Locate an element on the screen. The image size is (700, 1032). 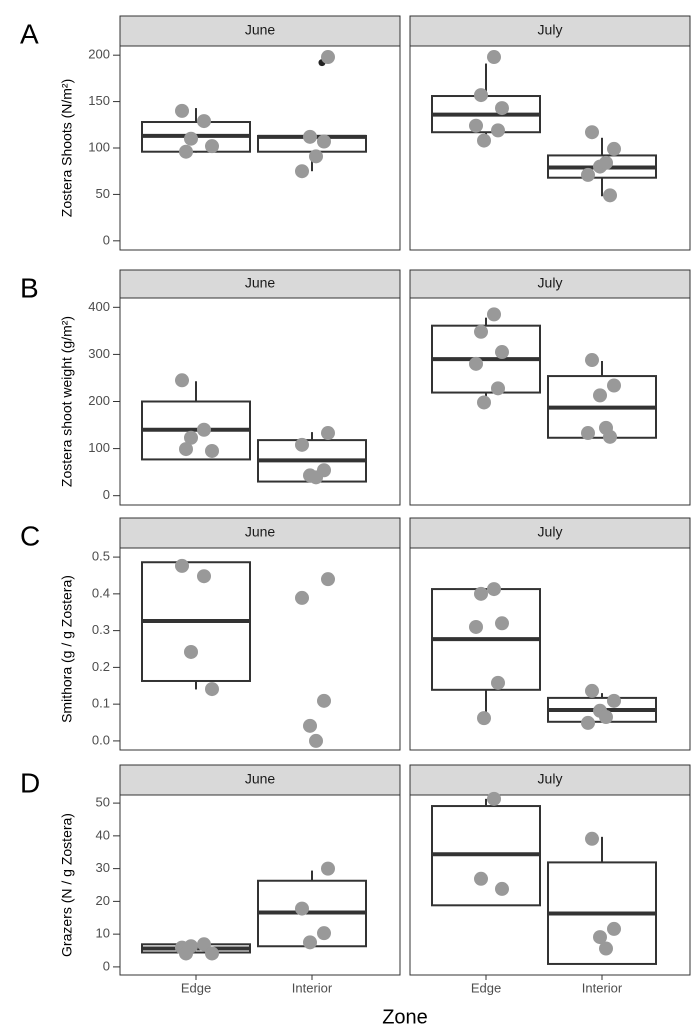
y-tick-label: 150 is located at coordinates (99, 100).